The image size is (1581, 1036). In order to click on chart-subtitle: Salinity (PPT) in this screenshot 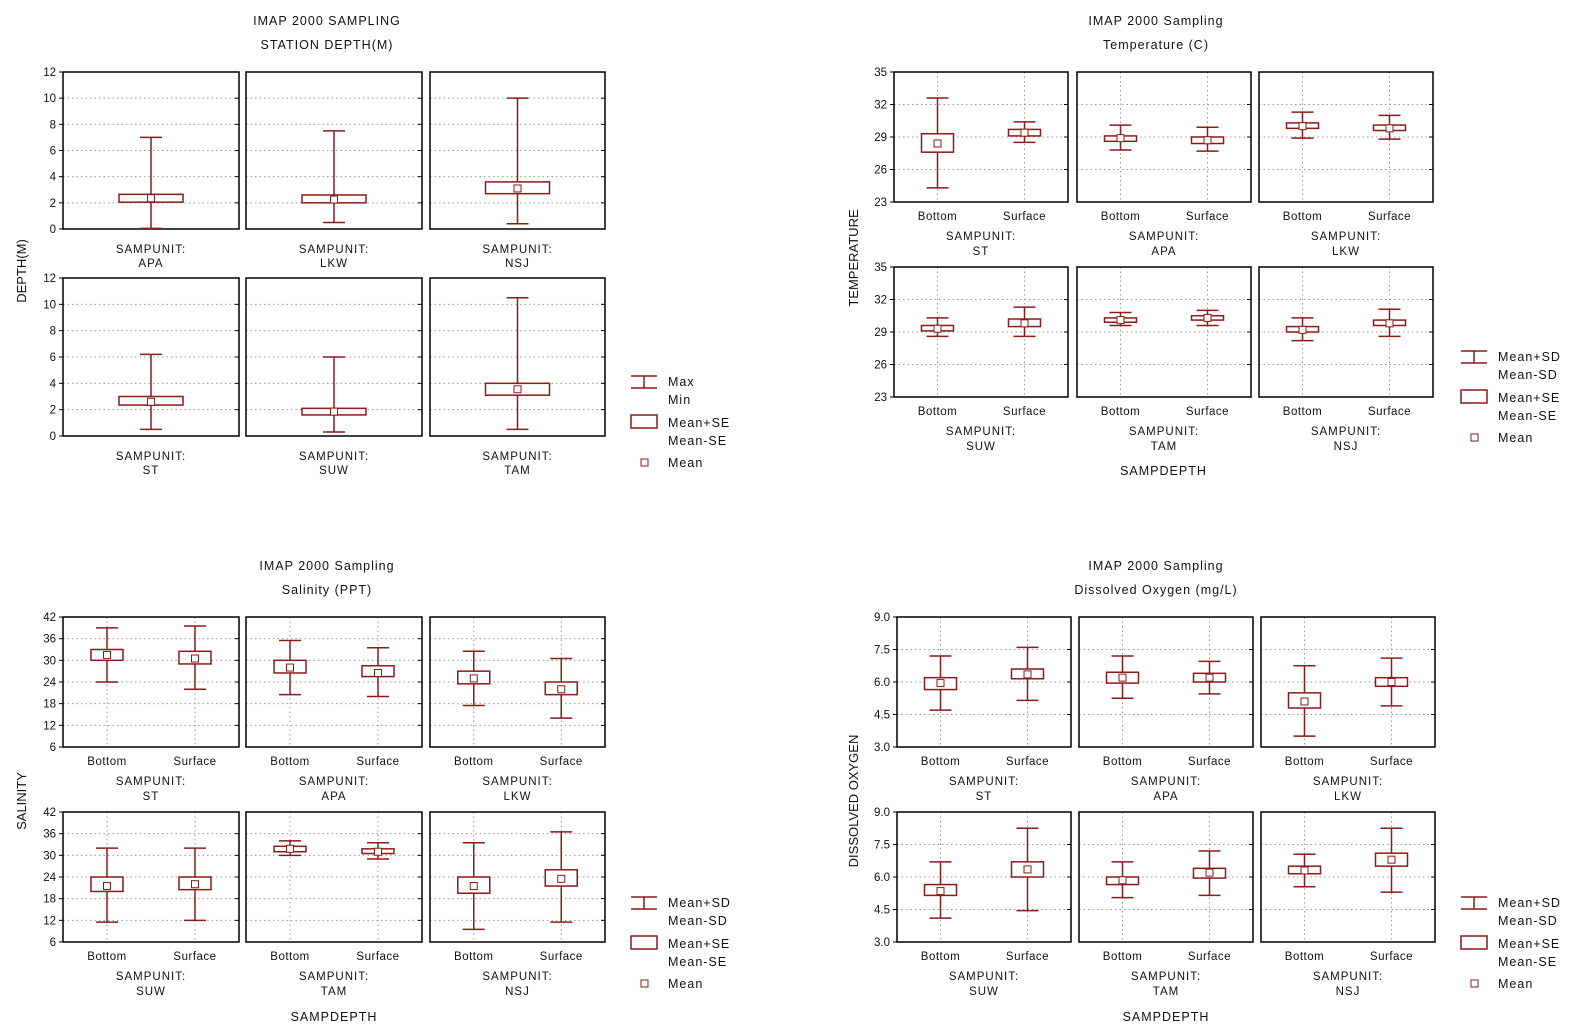, I will do `click(327, 590)`.